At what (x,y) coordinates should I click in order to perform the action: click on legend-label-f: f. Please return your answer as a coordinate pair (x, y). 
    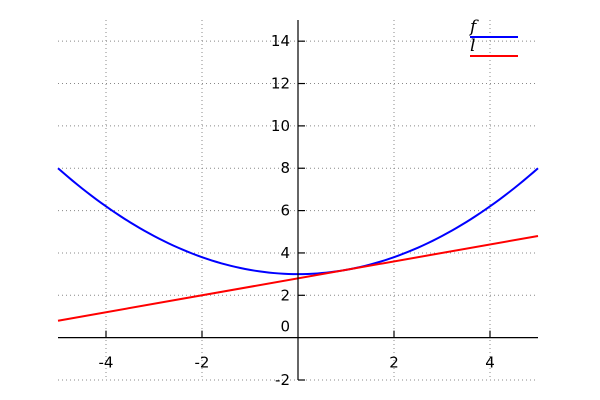
    Looking at the image, I should click on (473, 27).